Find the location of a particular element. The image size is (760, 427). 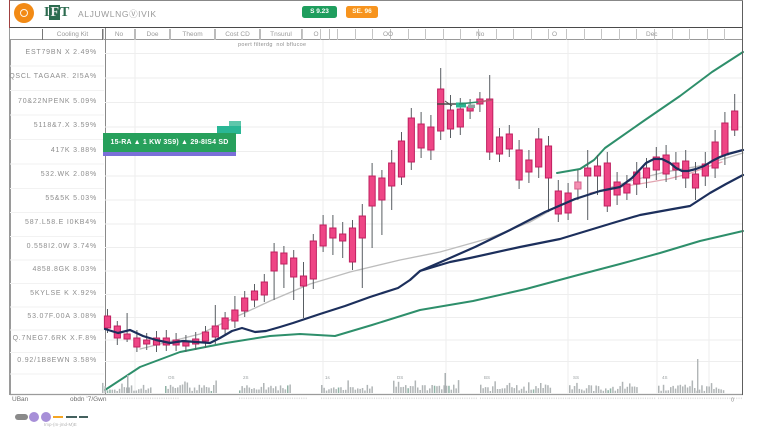

svg-text: 4S is located at coordinates (665, 377).